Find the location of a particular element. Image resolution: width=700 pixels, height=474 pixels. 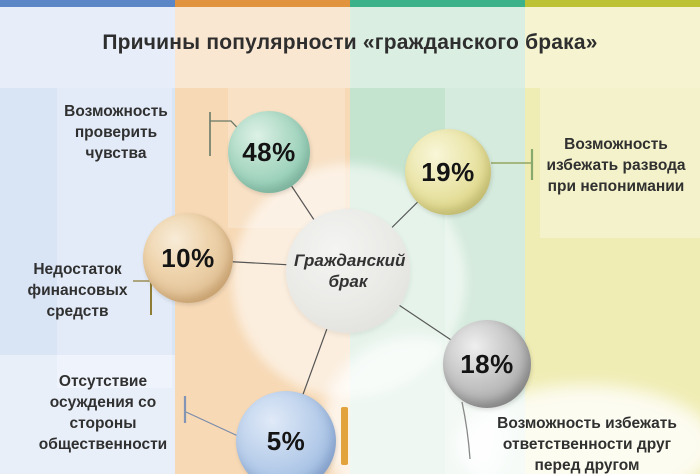

label-check-feelings: Возможность проверить чувства is located at coordinates (116, 133).